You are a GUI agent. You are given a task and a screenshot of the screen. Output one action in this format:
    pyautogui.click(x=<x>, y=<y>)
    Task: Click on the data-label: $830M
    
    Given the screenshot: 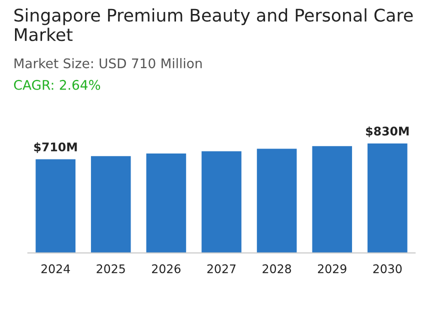 What is the action you would take?
    pyautogui.click(x=387, y=132)
    